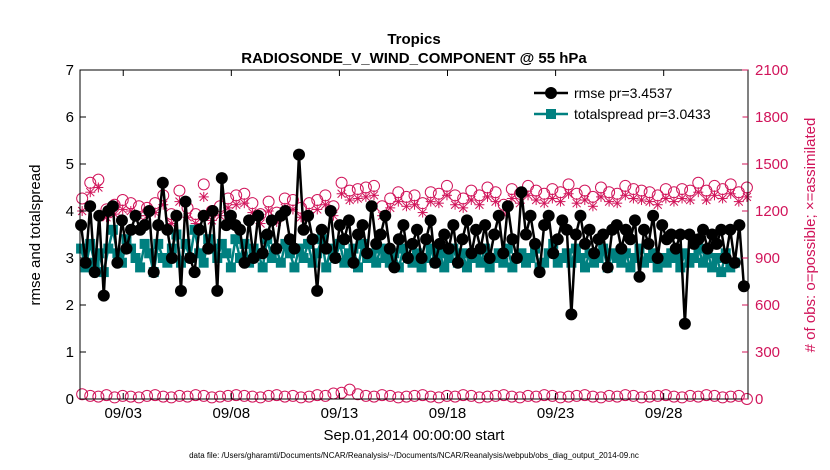 This screenshot has width=830, height=470. I want to click on y-left-tick-label: 6, so click(70, 117).